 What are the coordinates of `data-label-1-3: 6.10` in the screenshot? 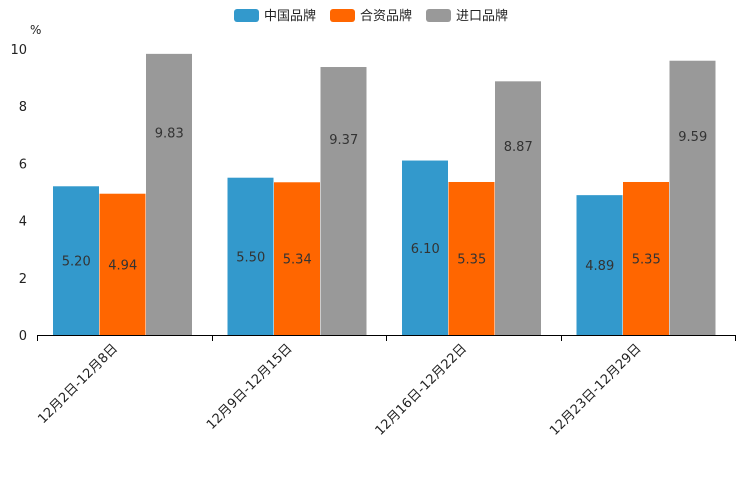 It's located at (425, 249).